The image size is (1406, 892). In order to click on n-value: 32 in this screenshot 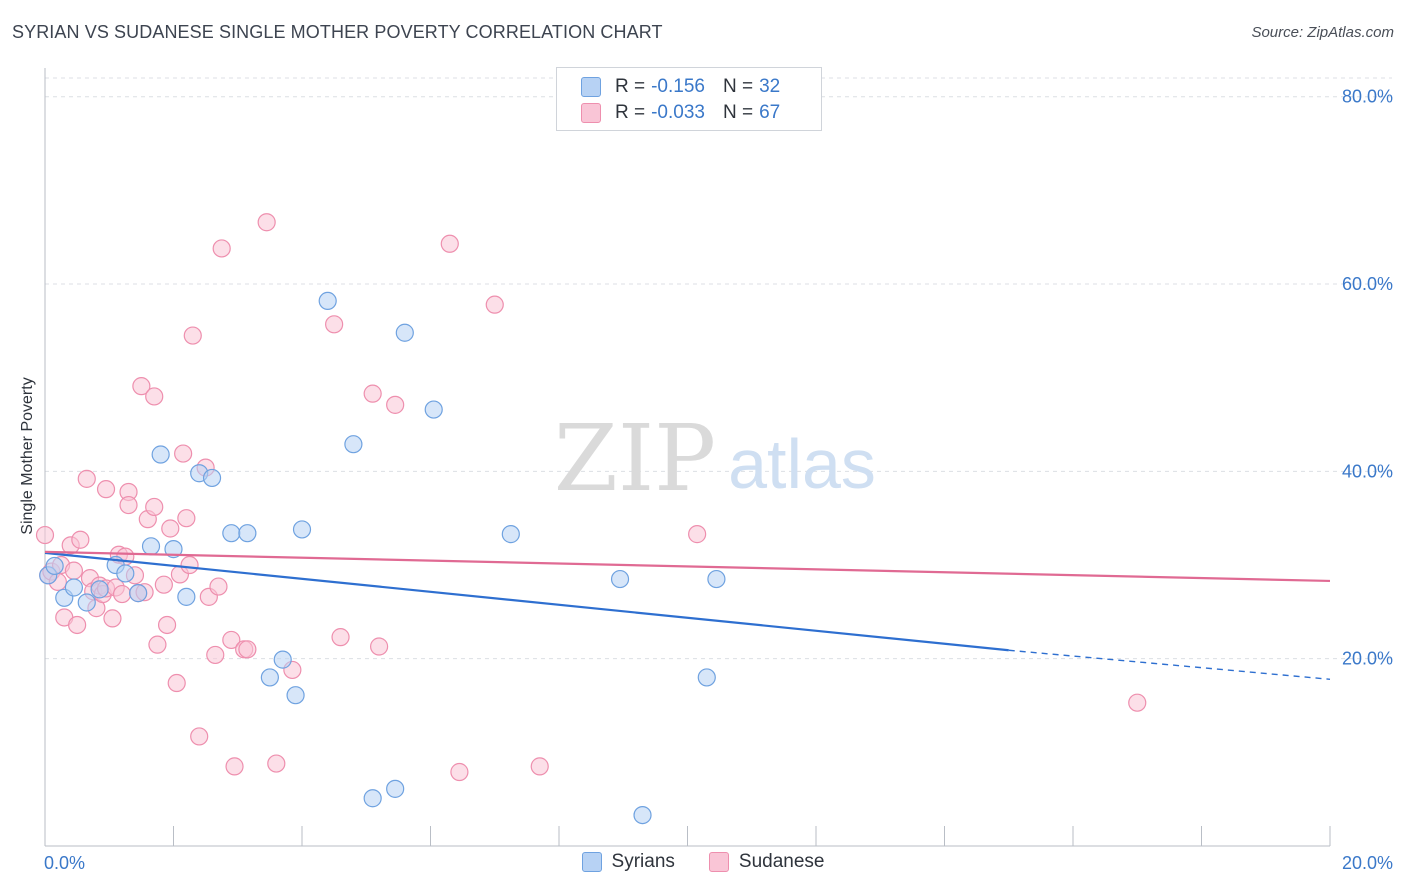, I will do `click(770, 86)`.